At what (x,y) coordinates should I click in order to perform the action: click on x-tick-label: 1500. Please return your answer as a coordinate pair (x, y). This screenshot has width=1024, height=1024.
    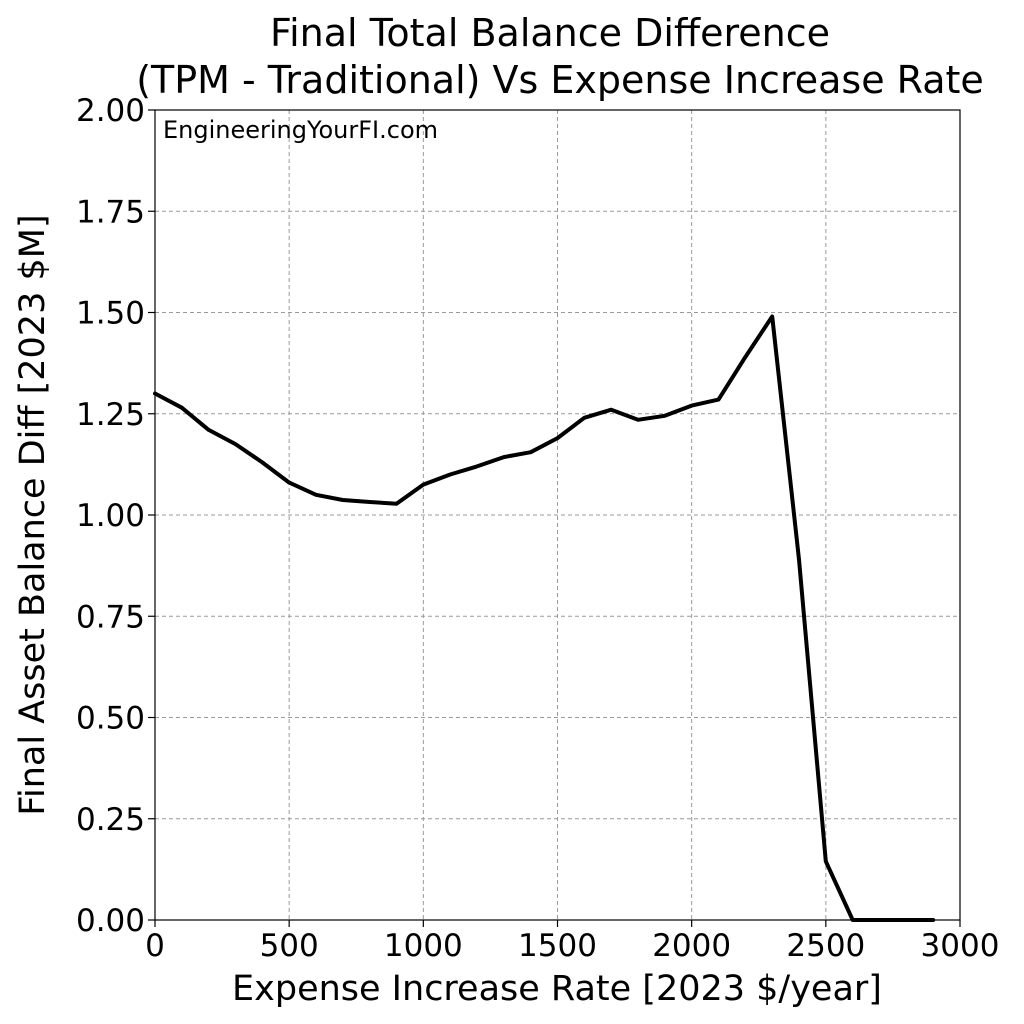
    Looking at the image, I should click on (557, 946).